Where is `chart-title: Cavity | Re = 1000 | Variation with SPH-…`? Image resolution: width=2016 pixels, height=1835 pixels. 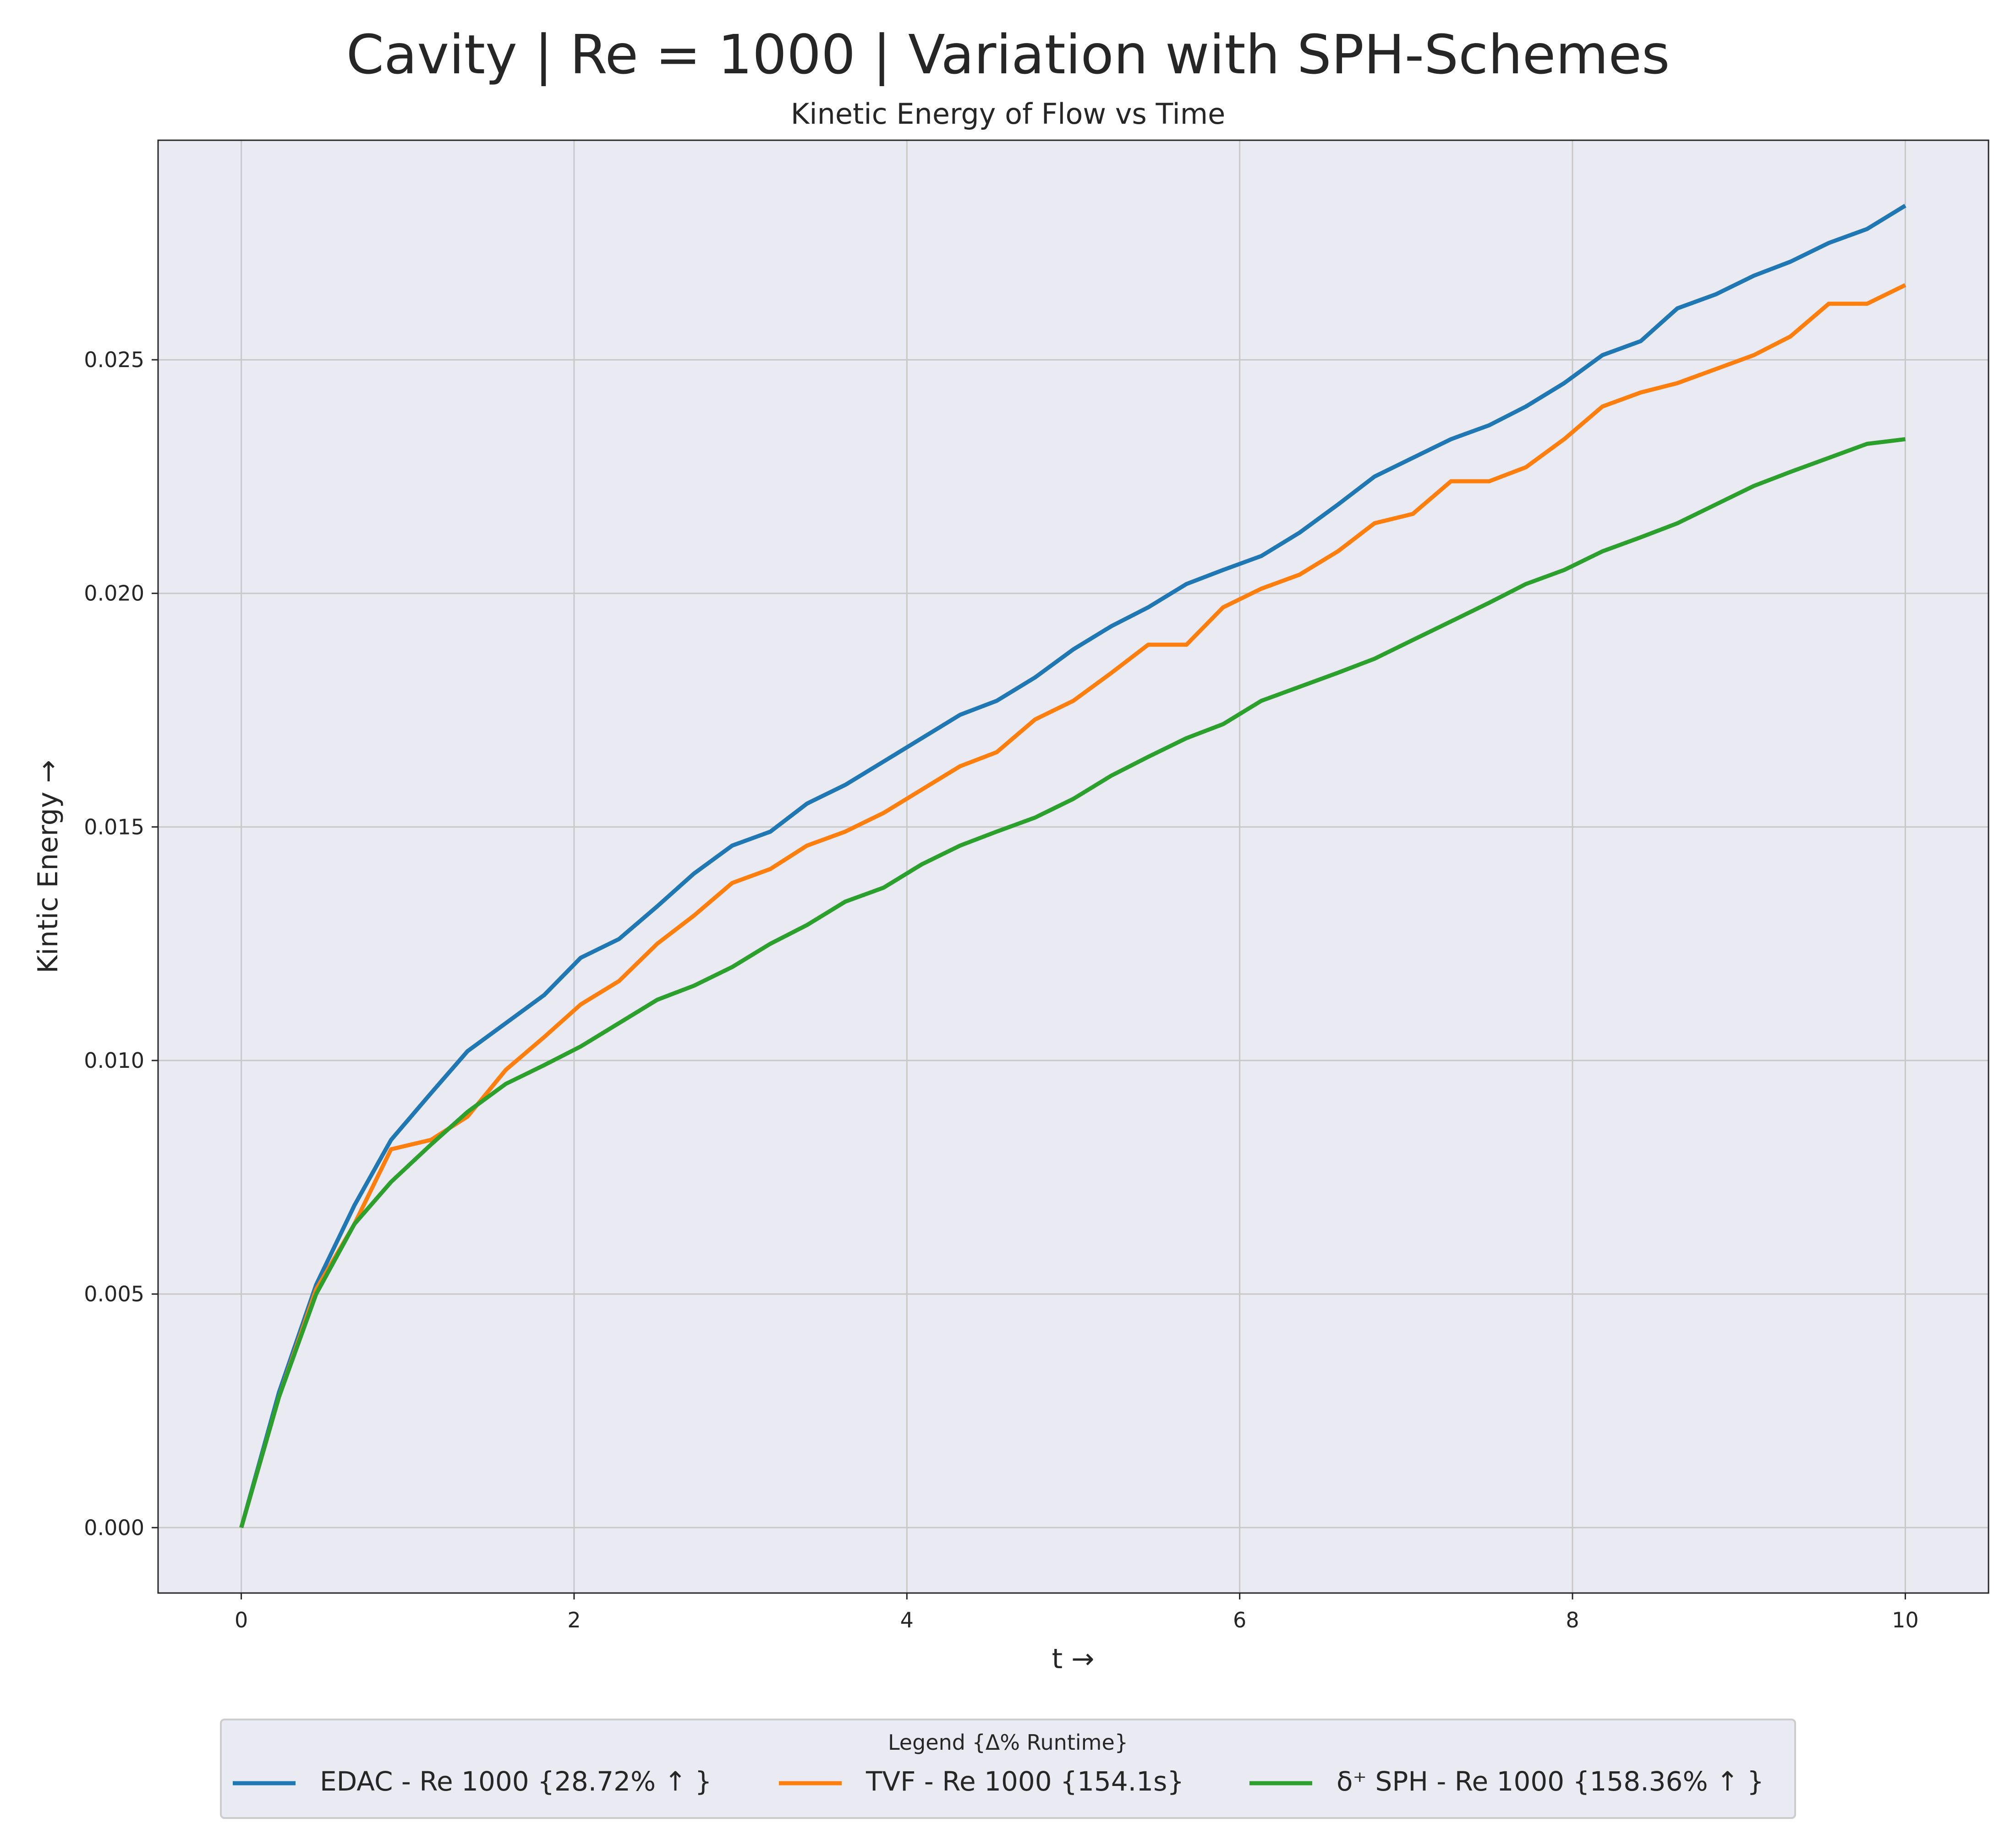
chart-title: Cavity | Re = 1000 | Variation with SPH-… is located at coordinates (1008, 54).